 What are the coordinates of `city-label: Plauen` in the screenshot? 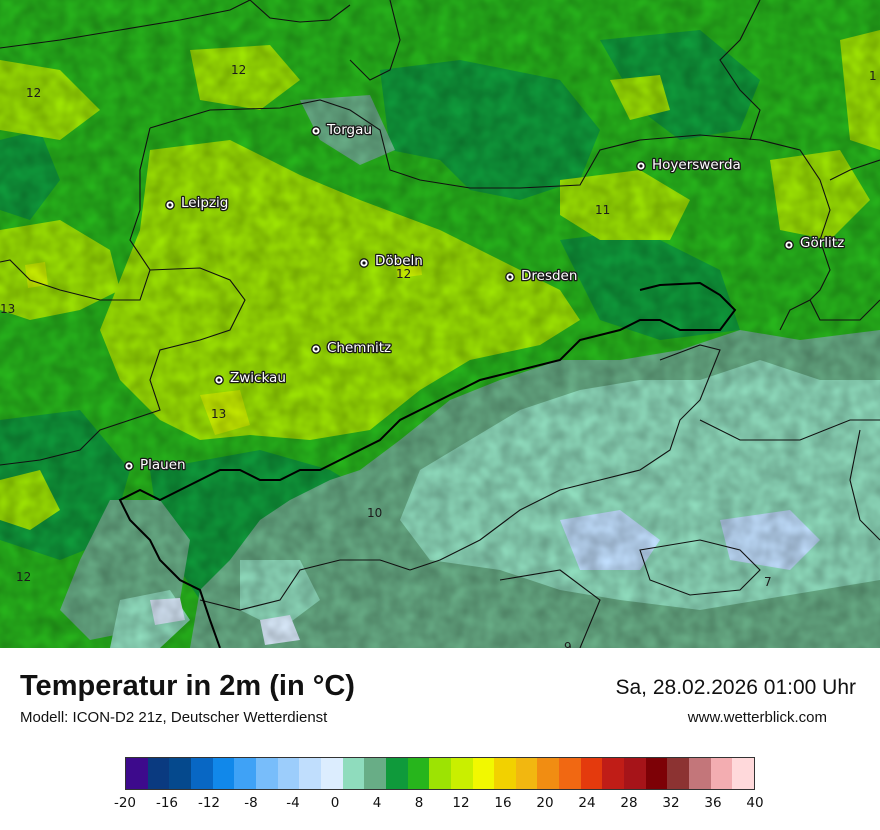 It's located at (163, 465).